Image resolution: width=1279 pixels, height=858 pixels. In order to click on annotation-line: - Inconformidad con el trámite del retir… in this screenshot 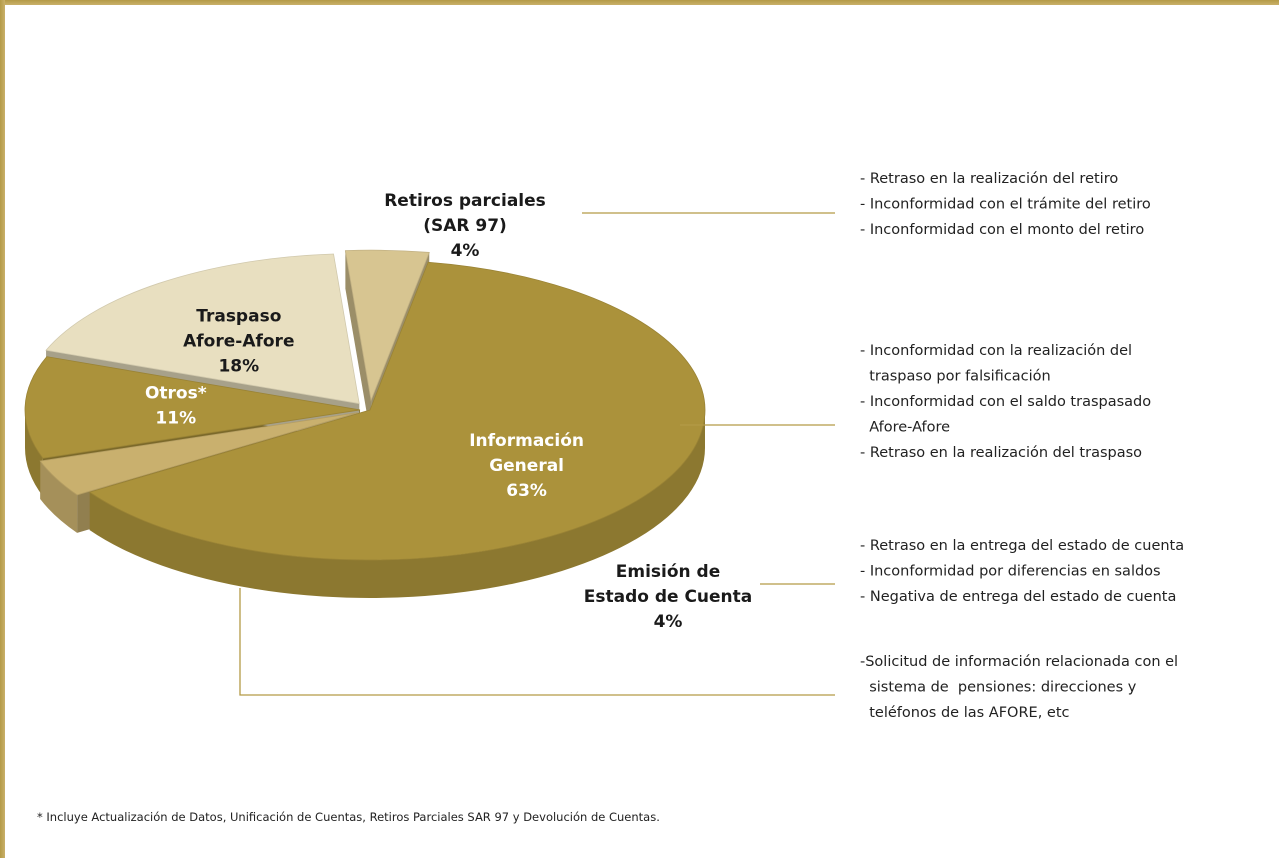, I will do `click(1005, 205)`.